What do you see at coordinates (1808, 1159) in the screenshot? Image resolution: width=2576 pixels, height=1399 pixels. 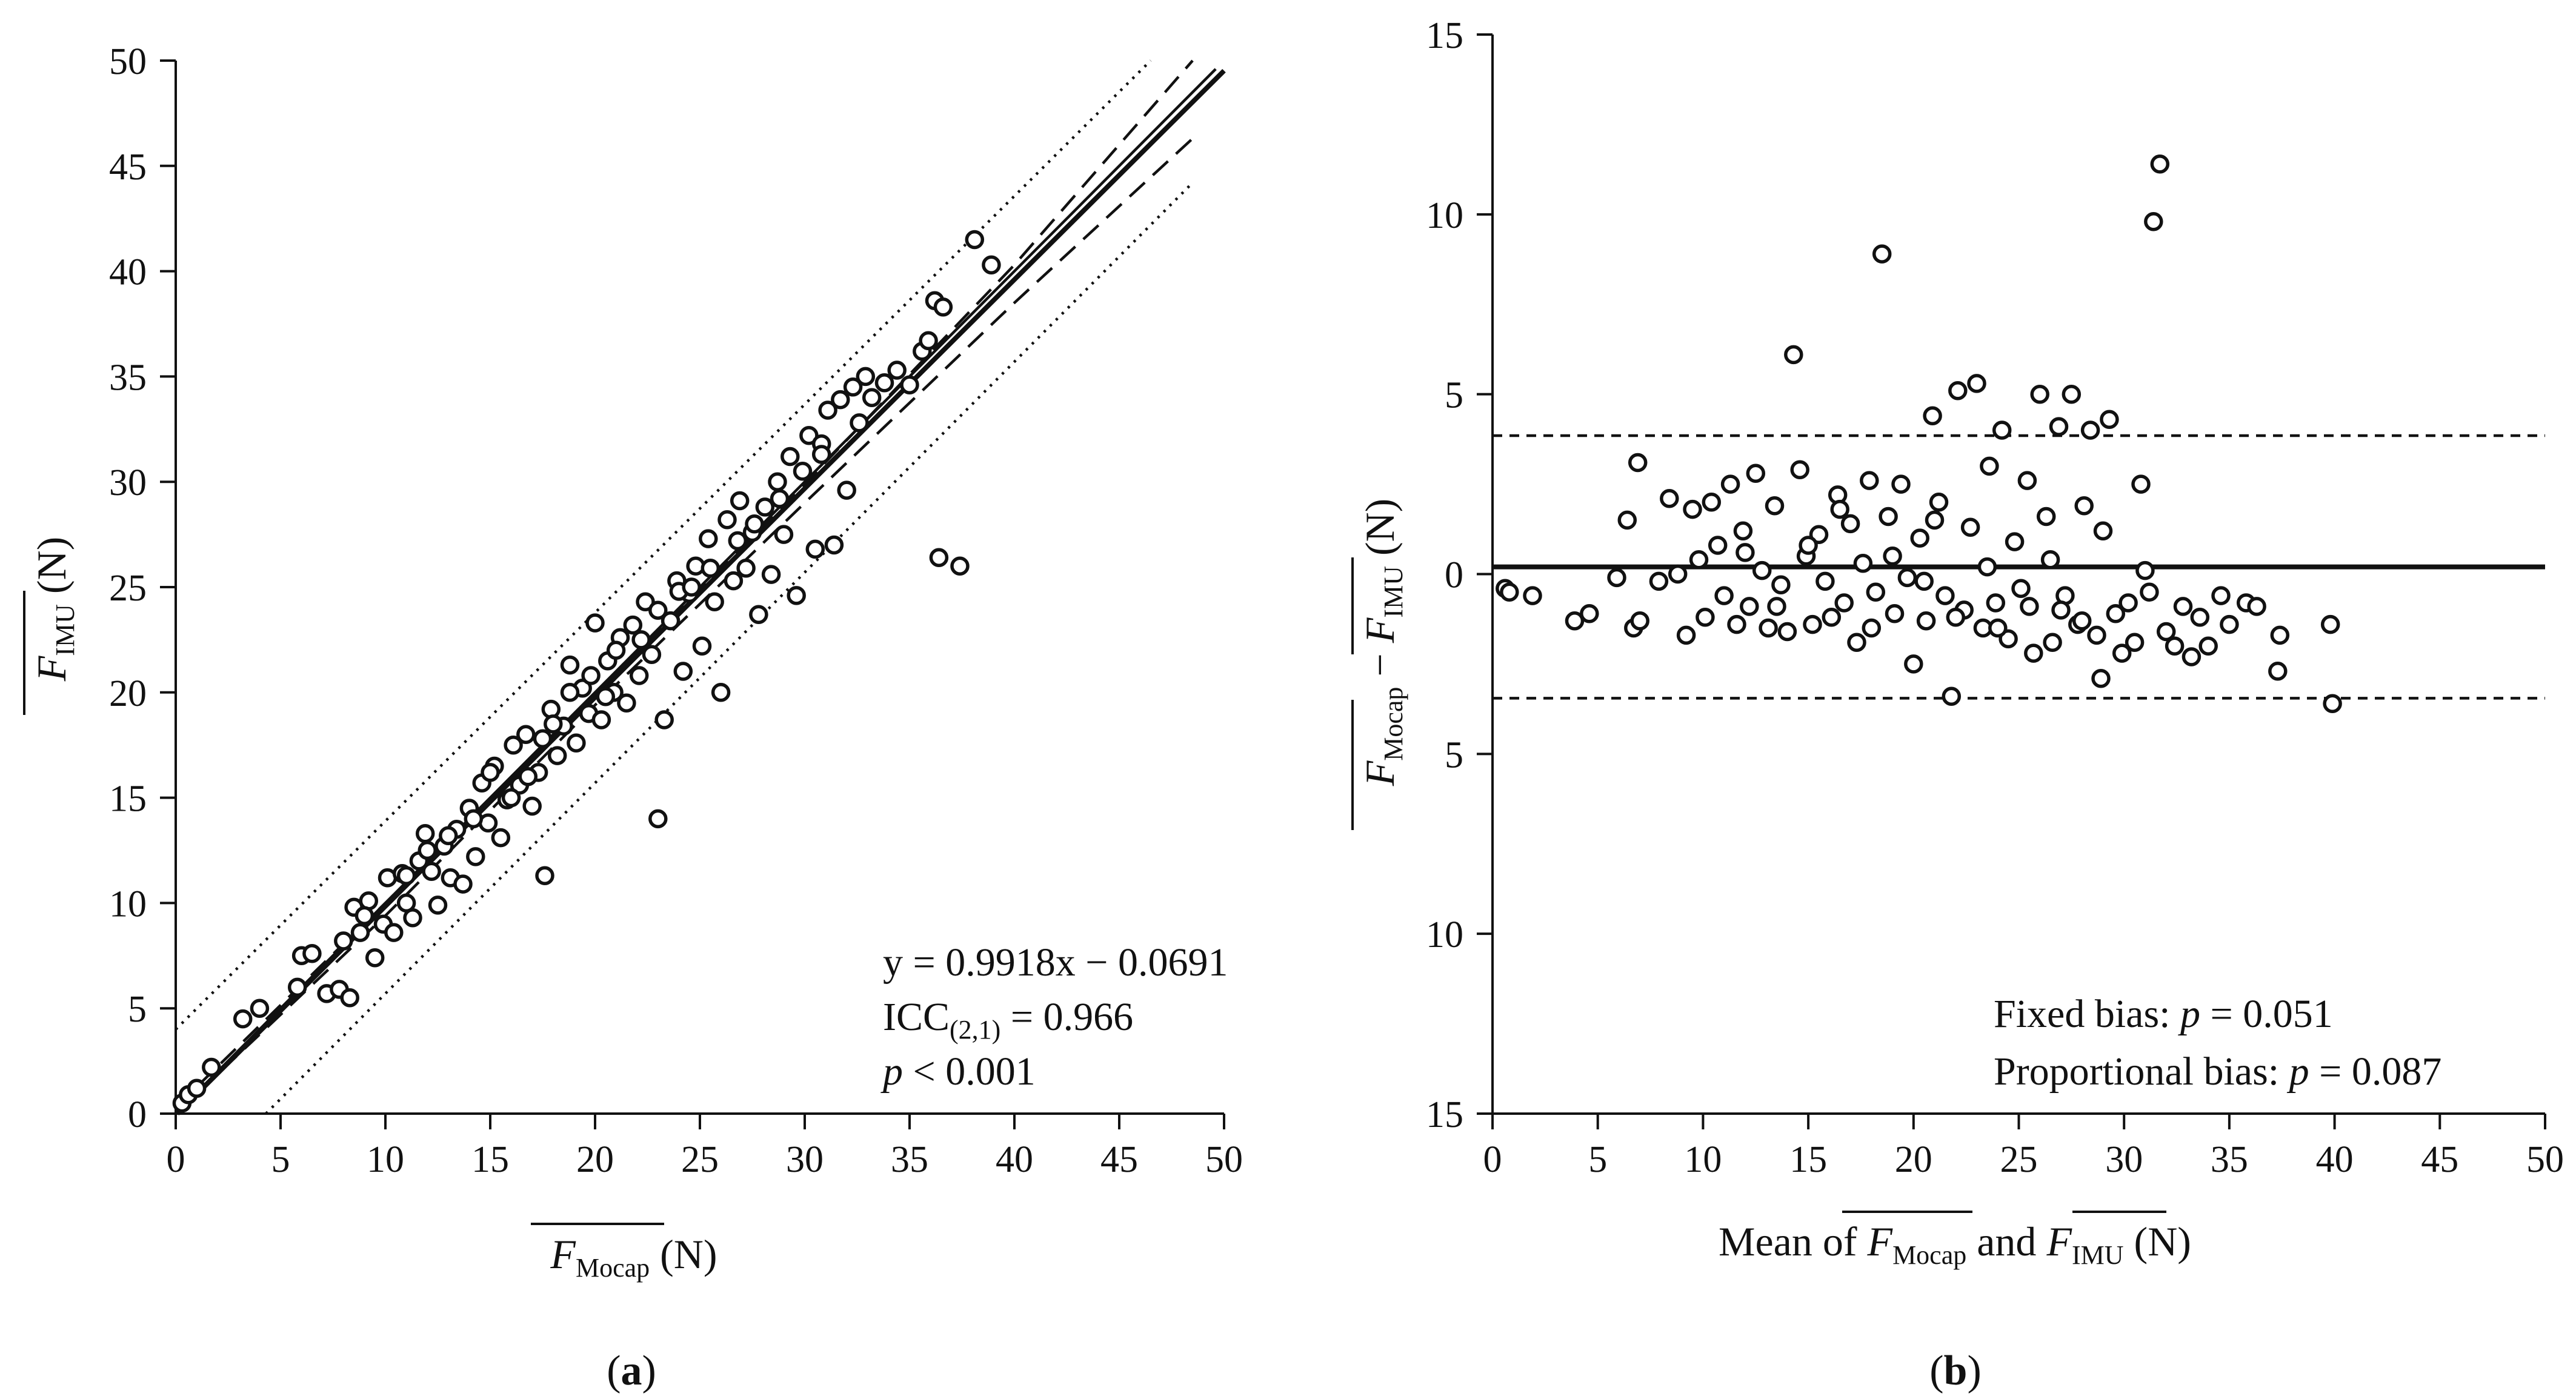 I see `panel-b-x-tick-label: 15` at bounding box center [1808, 1159].